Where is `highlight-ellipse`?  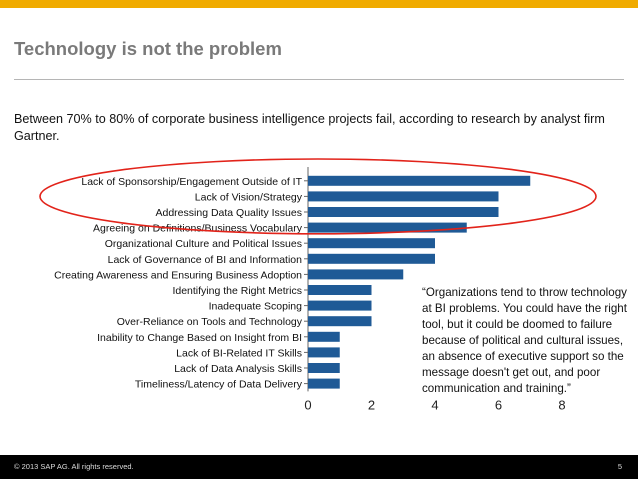
highlight-ellipse is located at coordinates (318, 196).